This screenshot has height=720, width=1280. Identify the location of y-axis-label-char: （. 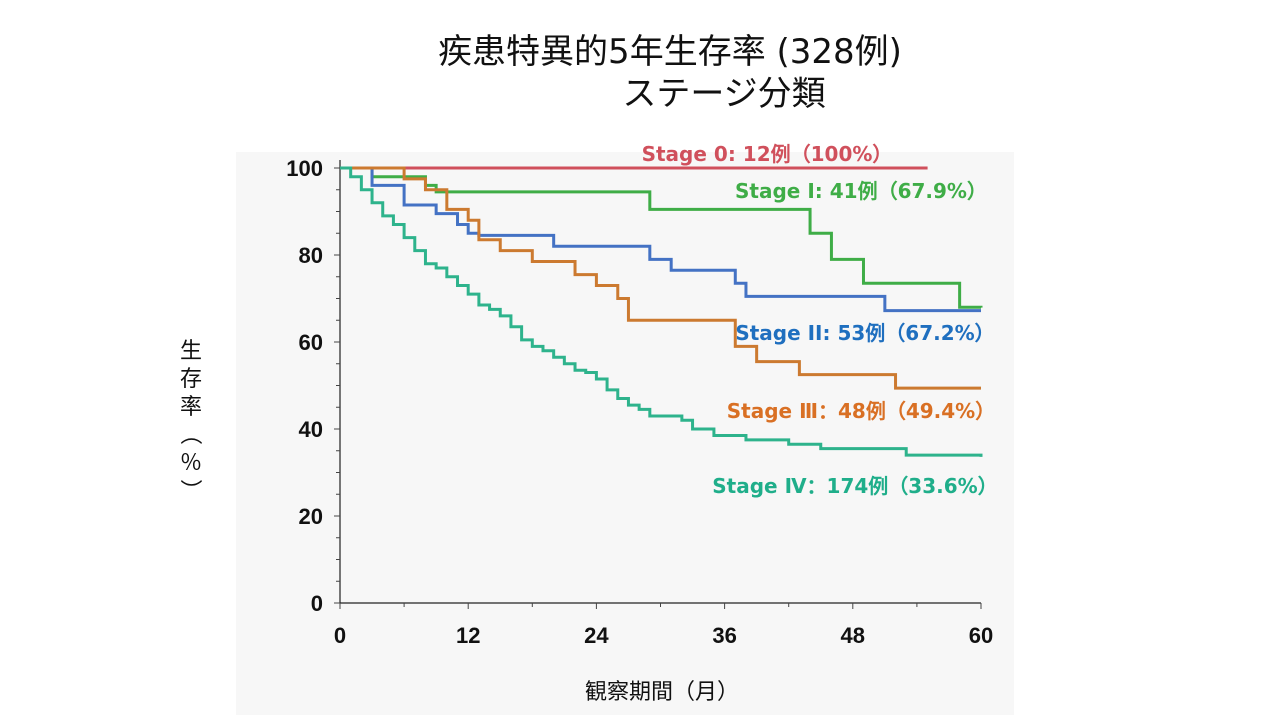
(189, 434).